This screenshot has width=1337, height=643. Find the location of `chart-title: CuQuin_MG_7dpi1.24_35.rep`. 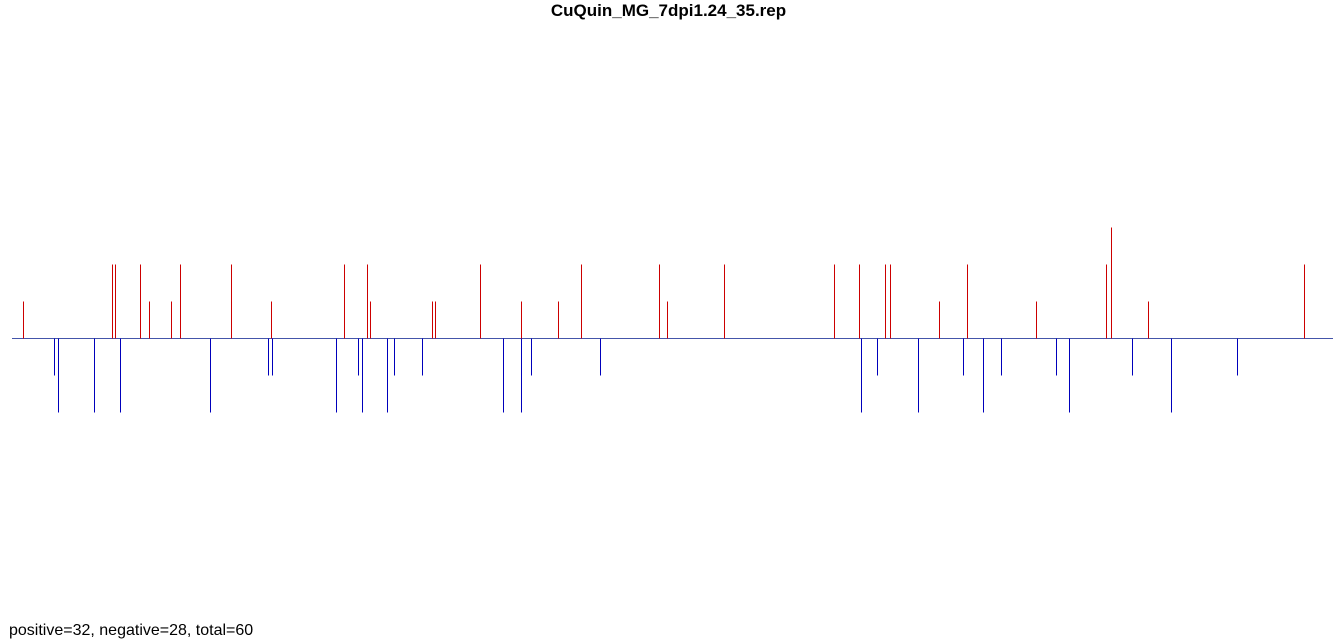

chart-title: CuQuin_MG_7dpi1.24_35.rep is located at coordinates (668, 10).